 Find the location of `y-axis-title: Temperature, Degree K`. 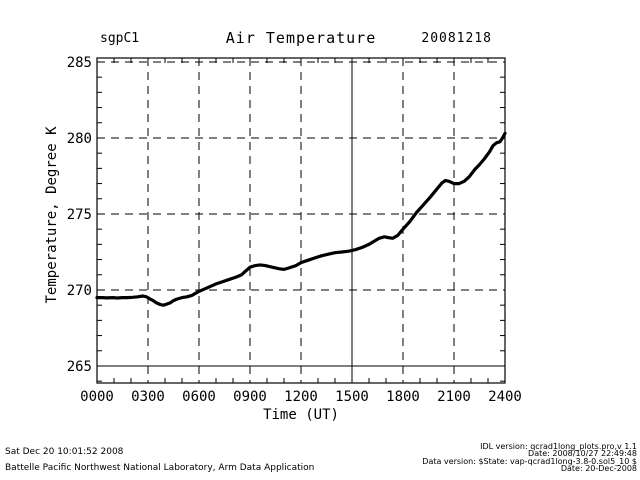

y-axis-title: Temperature, Degree K is located at coordinates (52, 215).